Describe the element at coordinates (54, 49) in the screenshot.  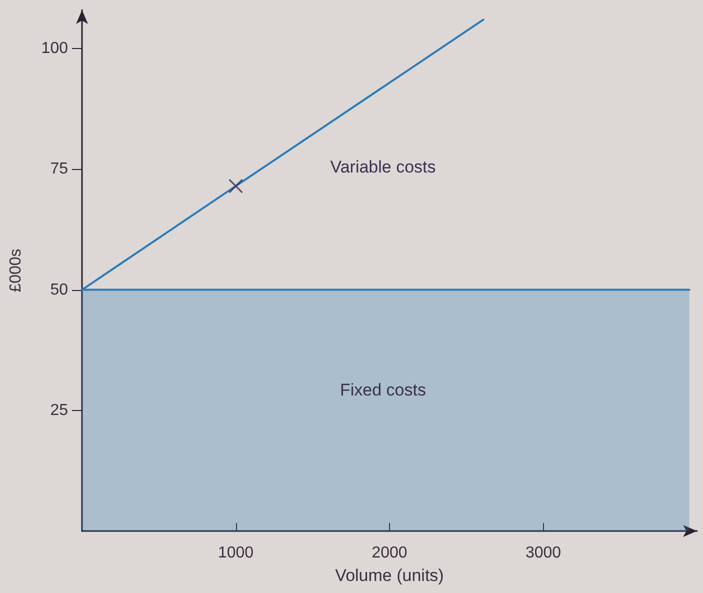
I see `y-tick-label: 100` at that location.